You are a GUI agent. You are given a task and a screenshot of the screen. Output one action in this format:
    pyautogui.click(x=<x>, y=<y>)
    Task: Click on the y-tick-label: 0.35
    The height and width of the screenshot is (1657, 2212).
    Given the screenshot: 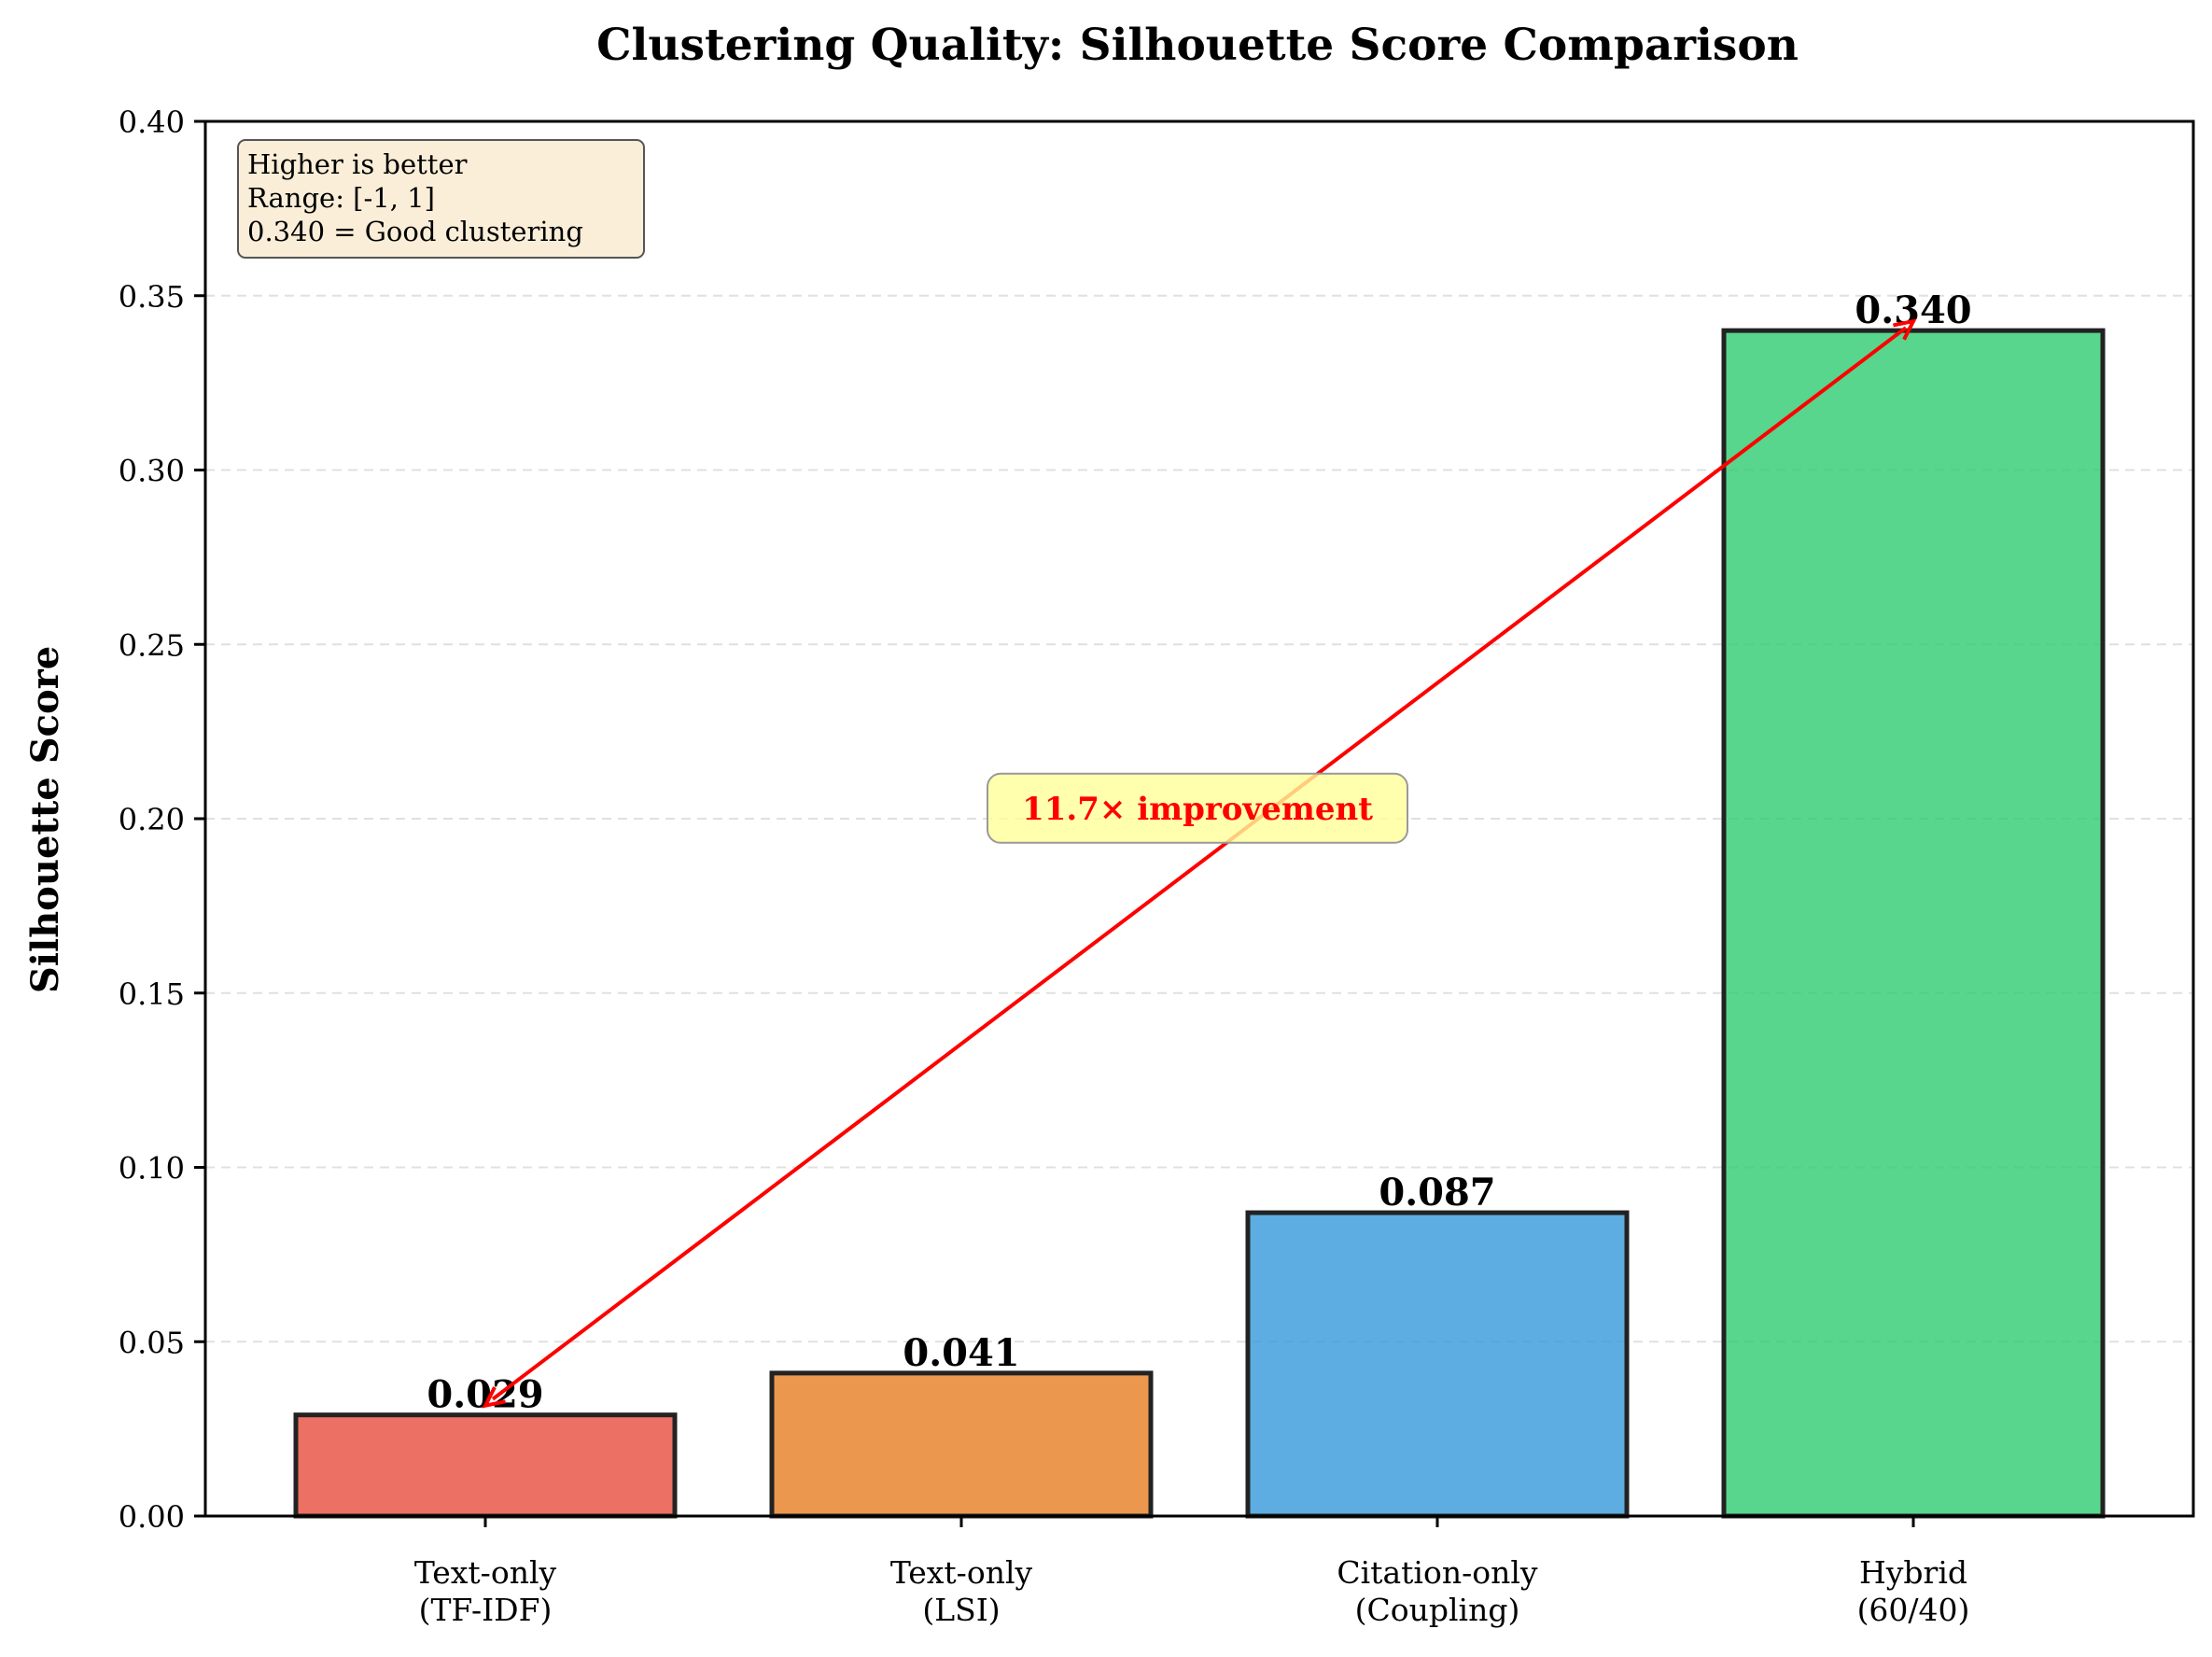 What is the action you would take?
    pyautogui.click(x=152, y=297)
    